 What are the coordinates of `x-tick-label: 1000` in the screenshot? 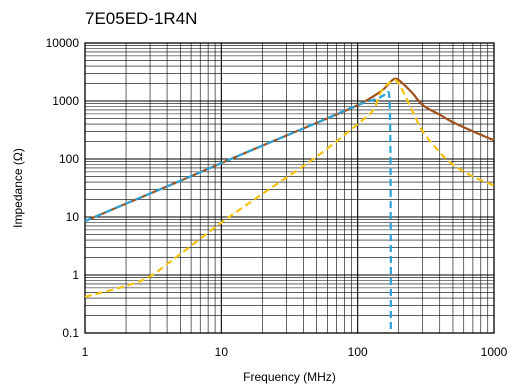 It's located at (494, 352).